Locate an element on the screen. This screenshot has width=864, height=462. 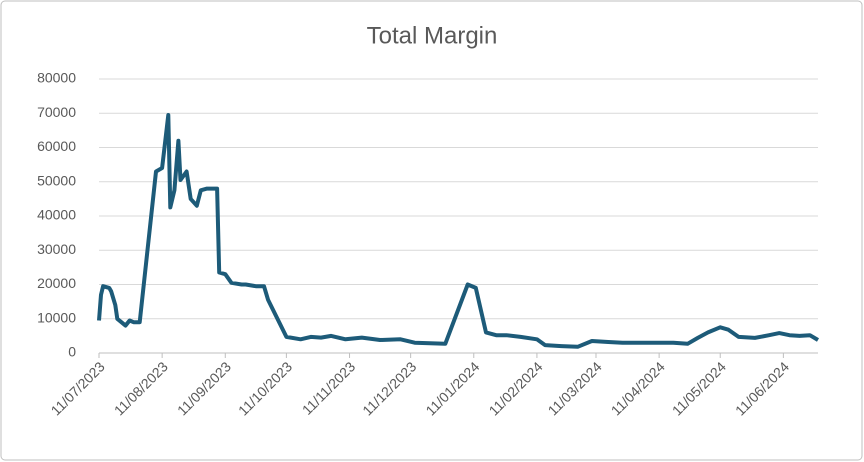
y-tick-label: 20000 is located at coordinates (56, 283).